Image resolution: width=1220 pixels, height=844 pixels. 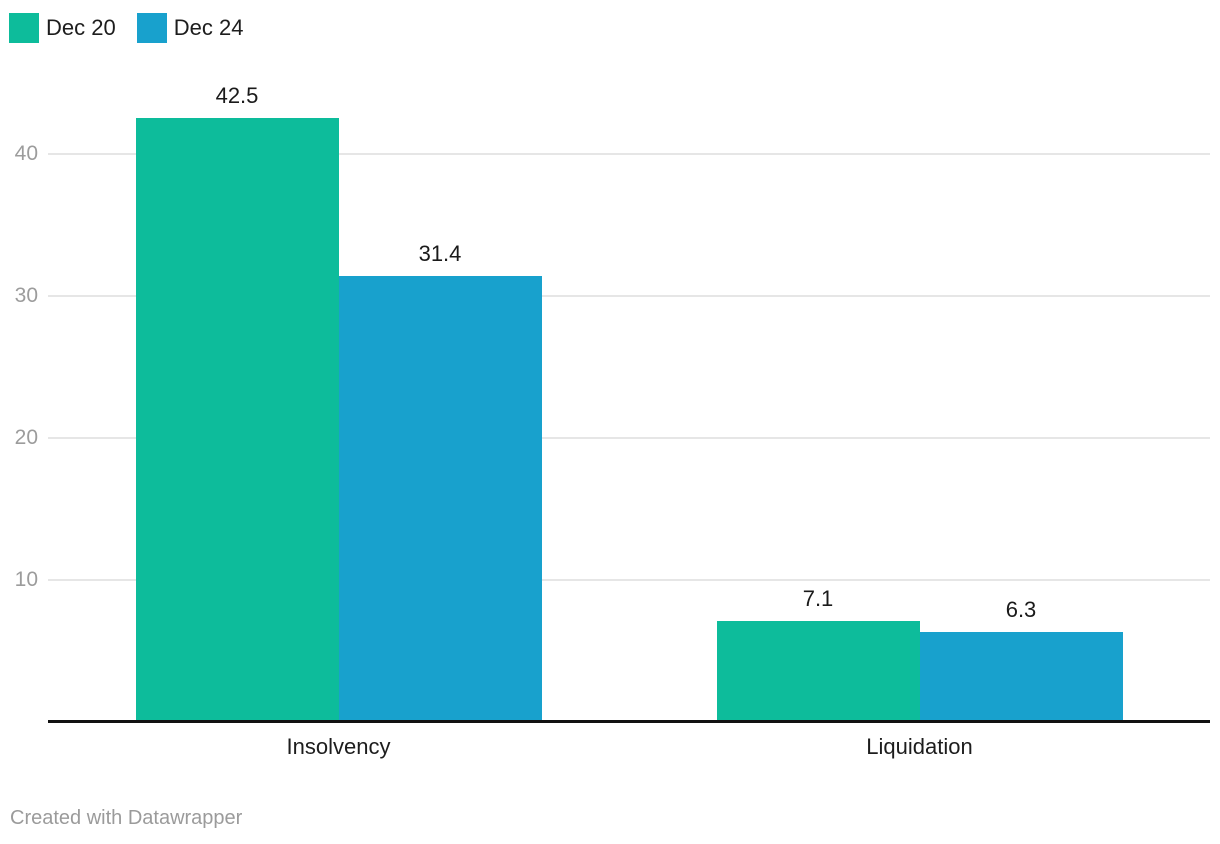 What do you see at coordinates (818, 599) in the screenshot?
I see `value-label-dec-20-liquidation: 7.1` at bounding box center [818, 599].